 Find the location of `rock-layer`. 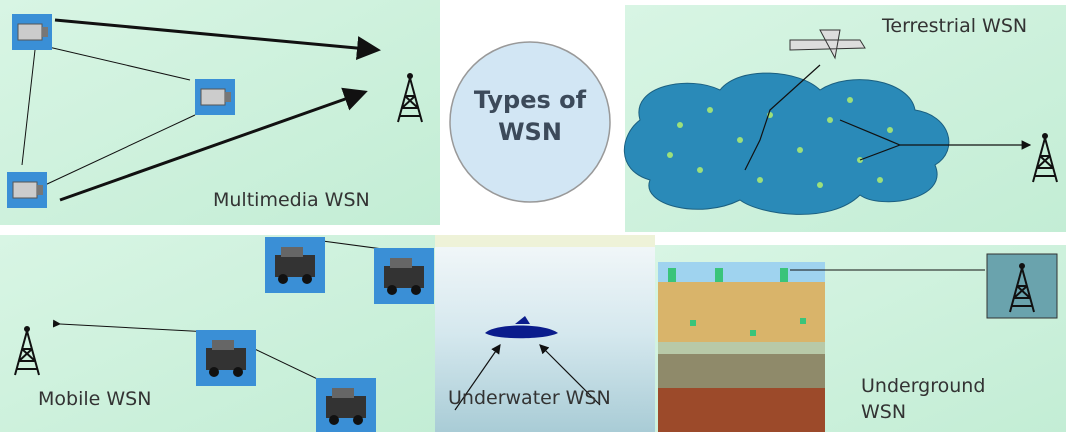

rock-layer is located at coordinates (741, 371).